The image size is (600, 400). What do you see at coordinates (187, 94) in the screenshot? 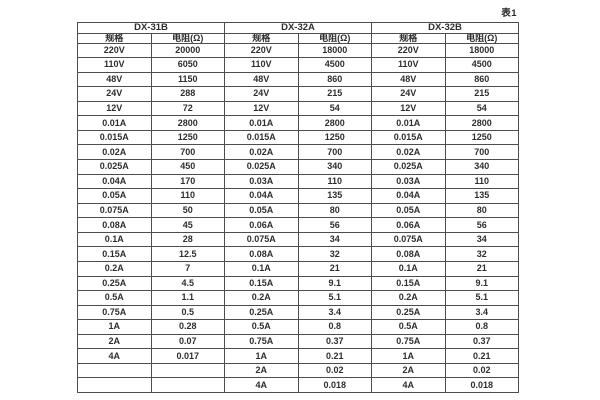
I see `resistance-cell: 288` at bounding box center [187, 94].